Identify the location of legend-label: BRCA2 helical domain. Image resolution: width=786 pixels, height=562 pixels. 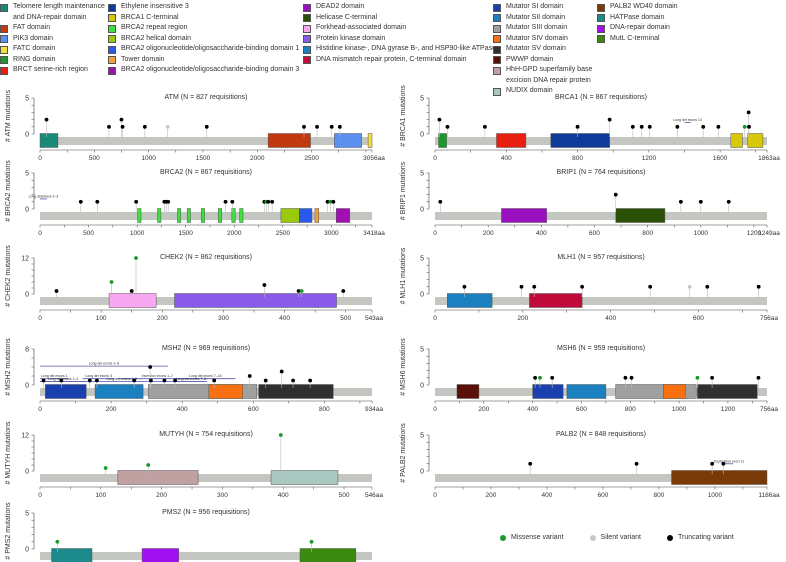
(156, 38).